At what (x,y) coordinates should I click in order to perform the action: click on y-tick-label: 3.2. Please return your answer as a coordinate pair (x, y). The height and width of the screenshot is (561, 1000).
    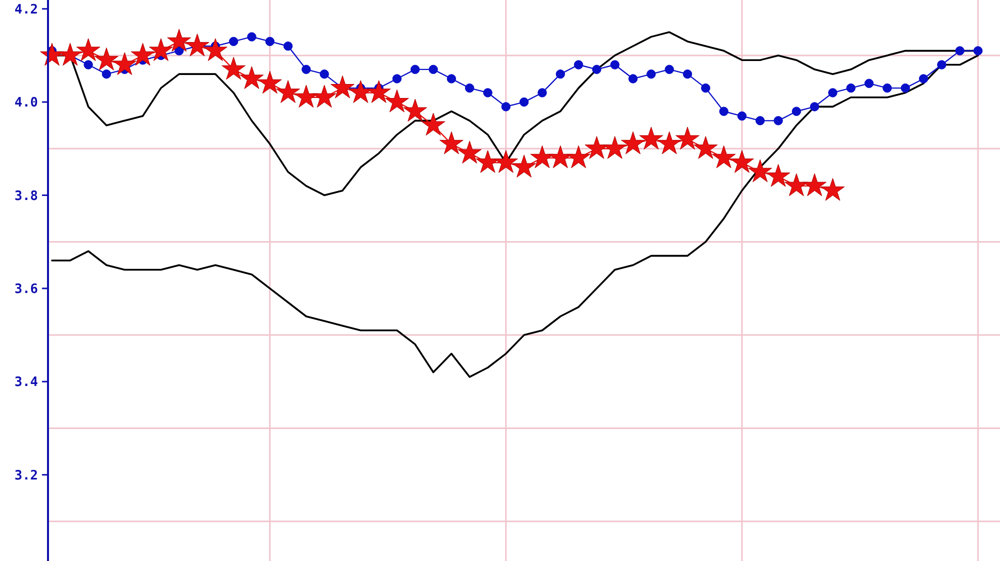
    Looking at the image, I should click on (26, 476).